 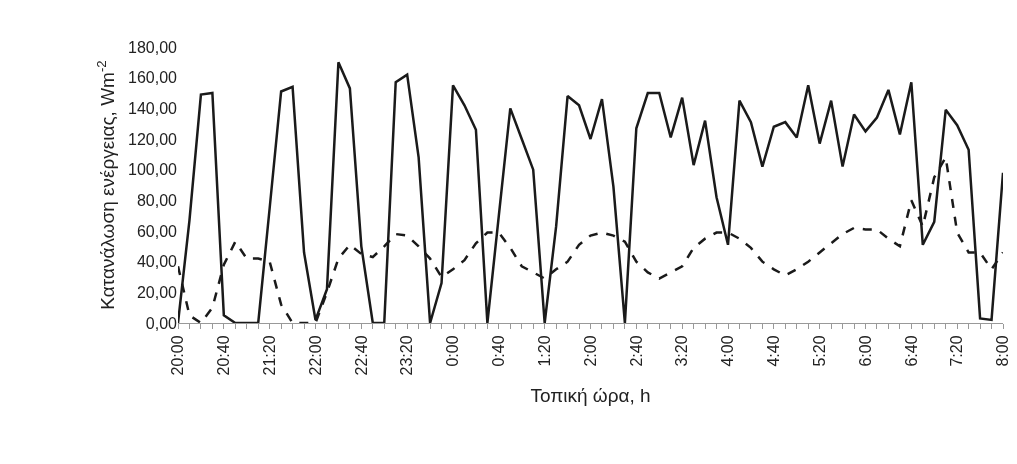 What do you see at coordinates (819, 351) in the screenshot?
I see `x-tick-label: 5:20` at bounding box center [819, 351].